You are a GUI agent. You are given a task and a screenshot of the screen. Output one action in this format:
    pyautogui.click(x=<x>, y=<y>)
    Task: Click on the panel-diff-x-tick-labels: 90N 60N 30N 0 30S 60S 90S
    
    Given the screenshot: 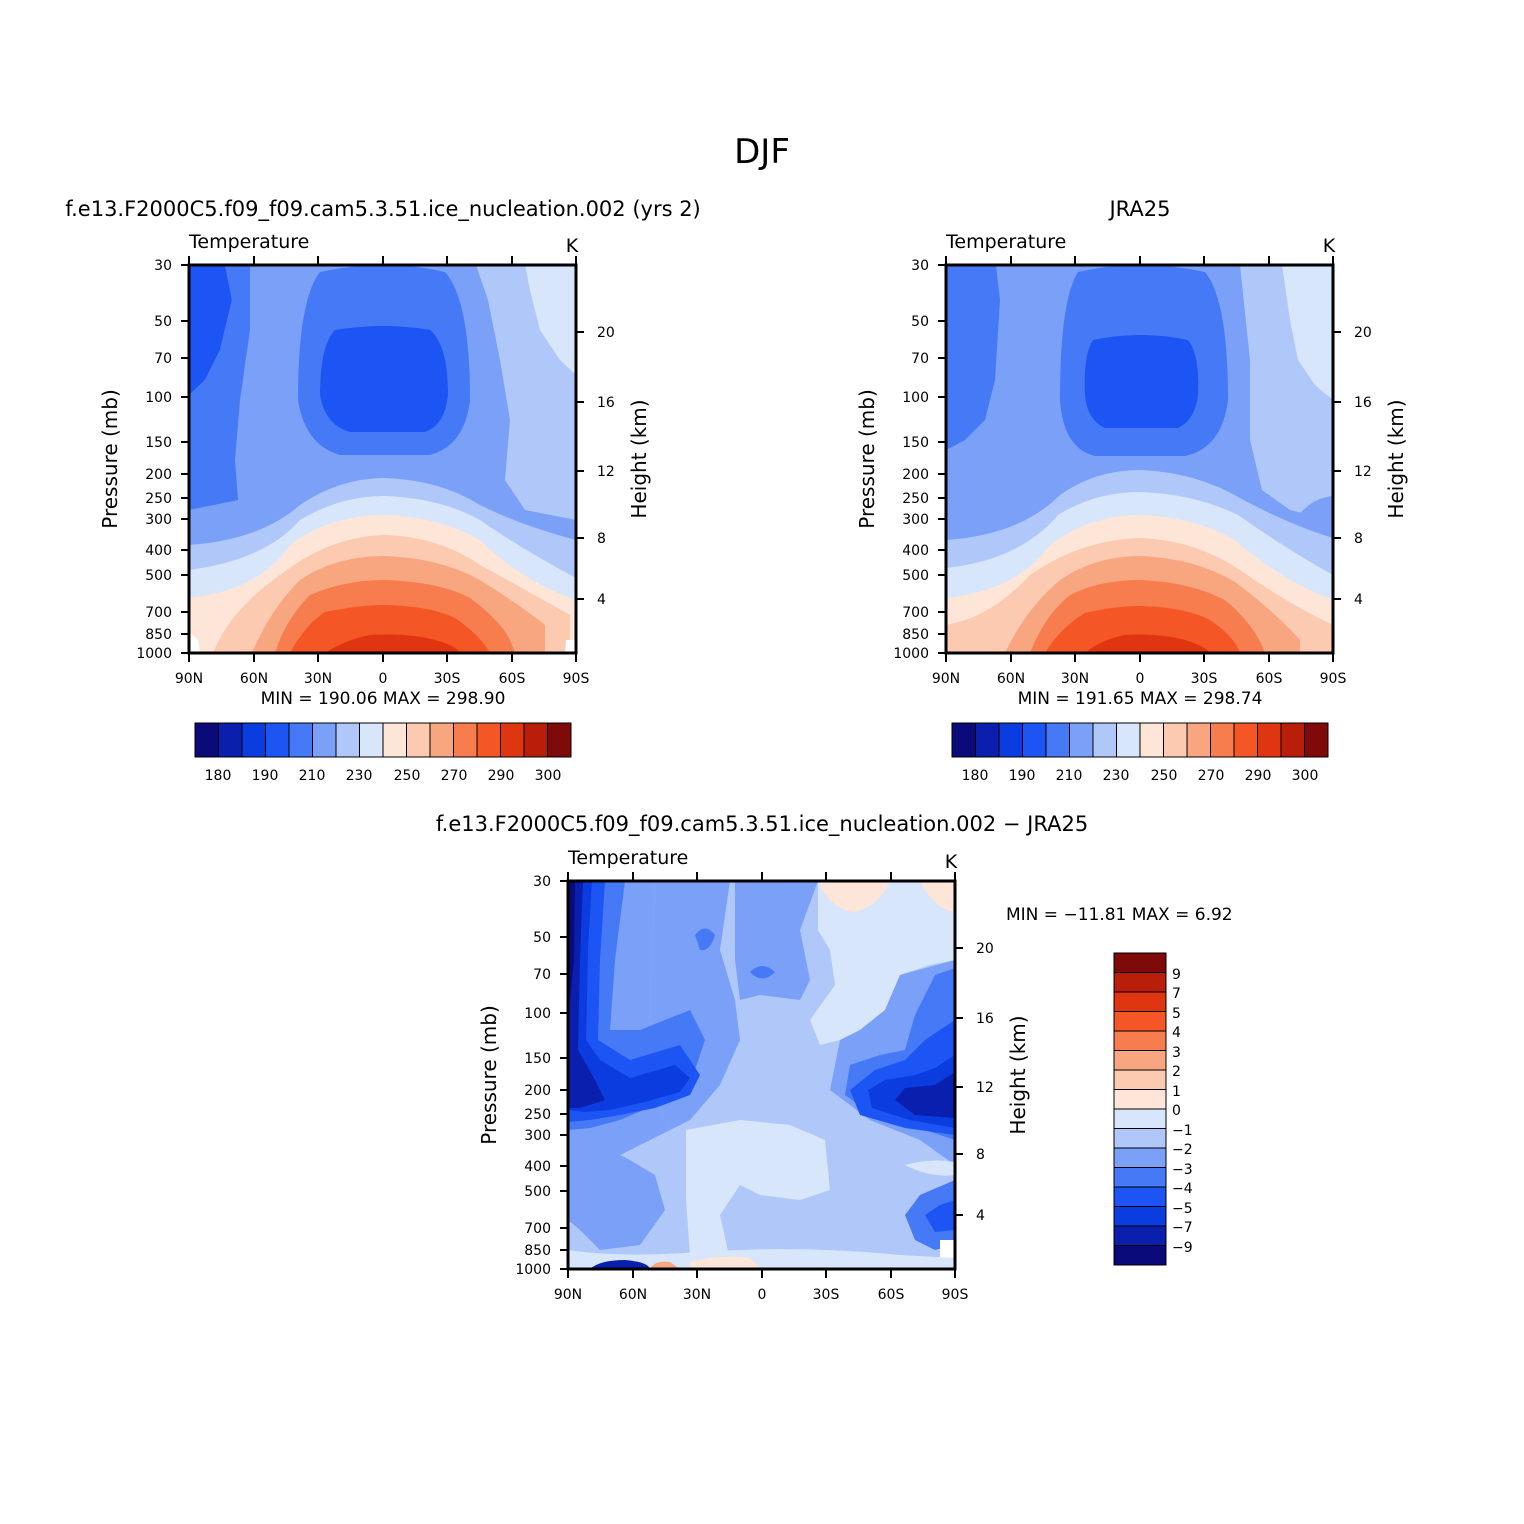 What is the action you would take?
    pyautogui.click(x=761, y=1295)
    